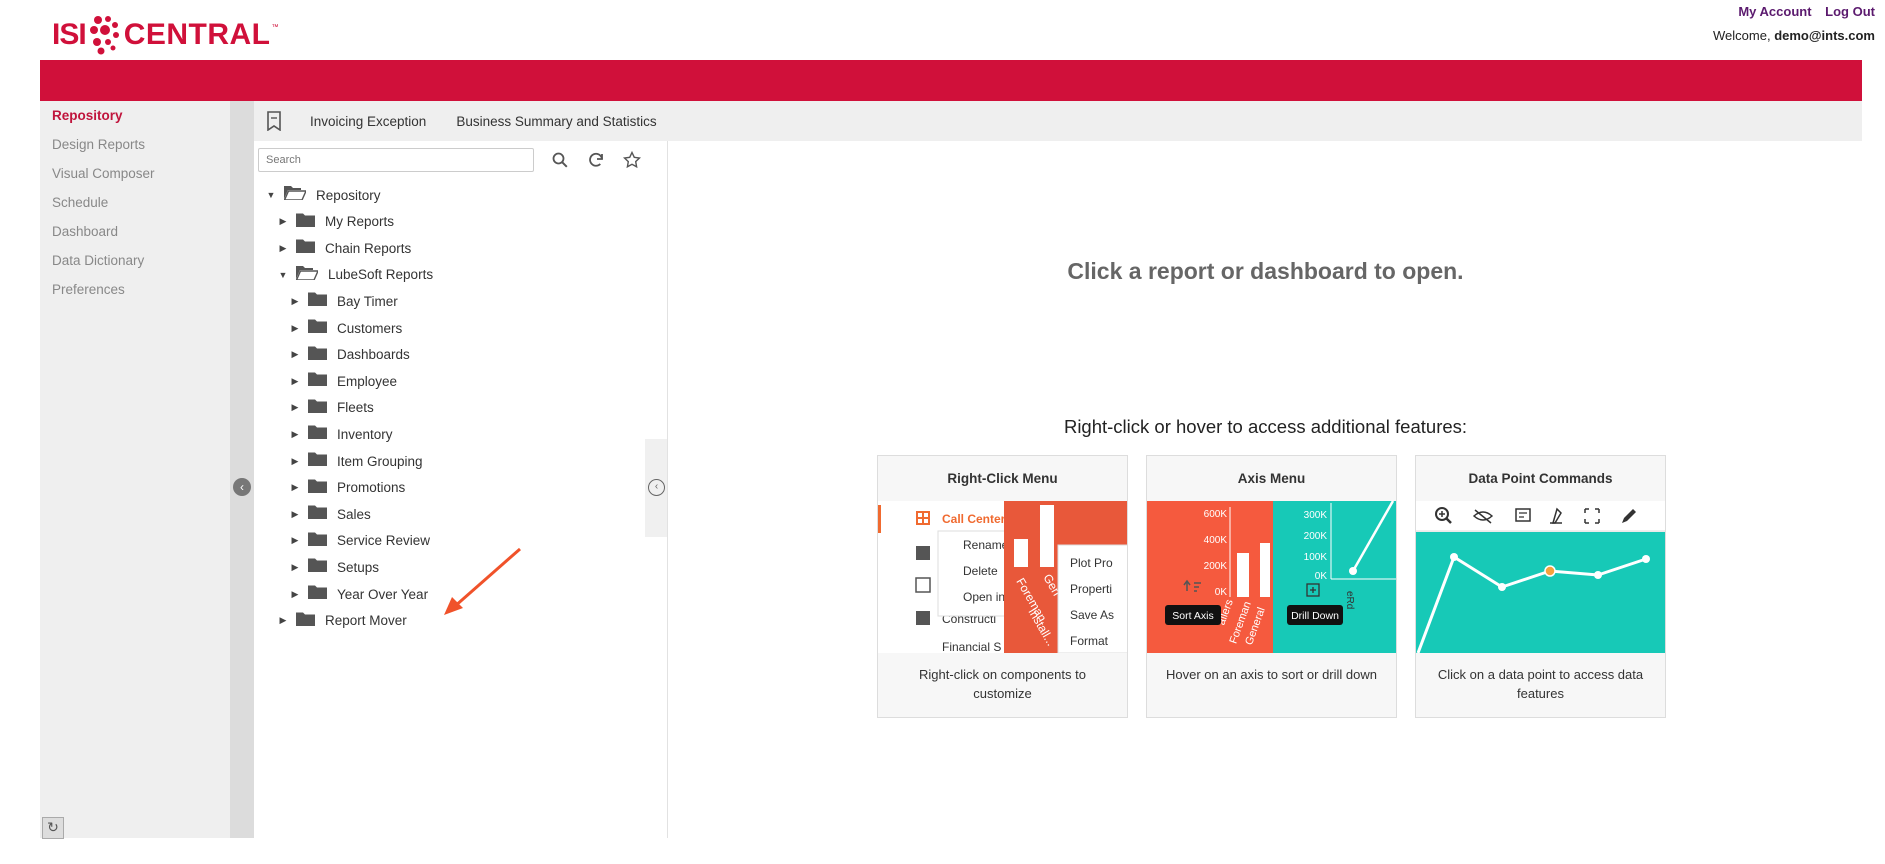 This screenshot has width=1885, height=864. I want to click on nav-item-design-reports: Design Reports, so click(99, 144).